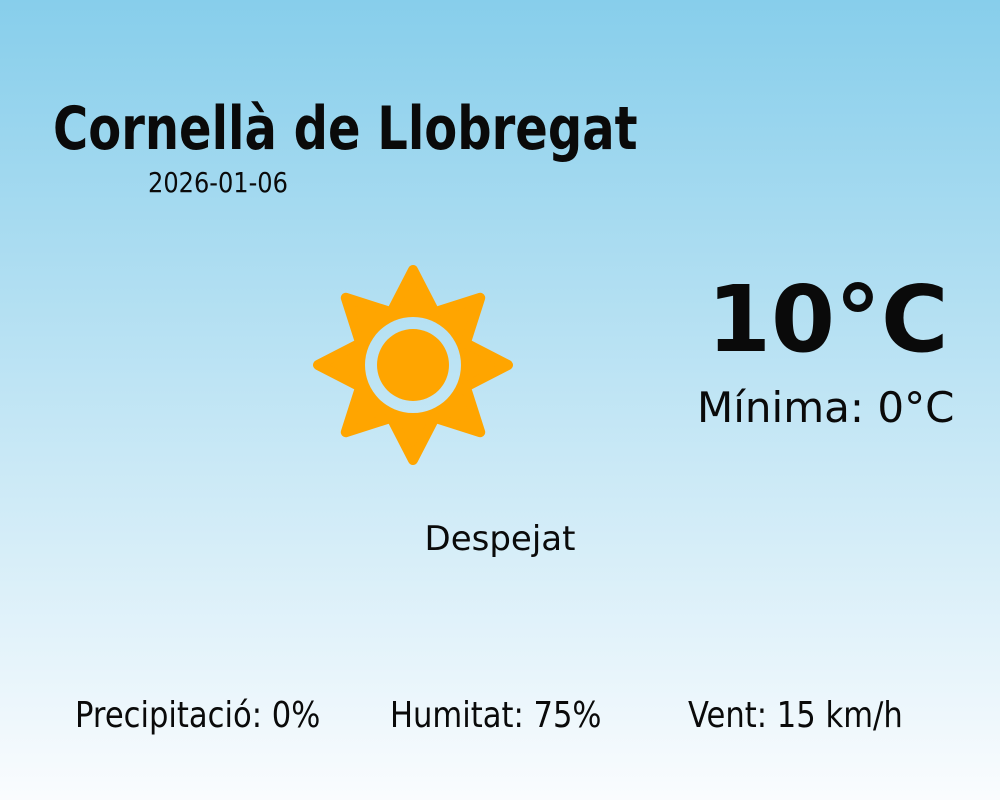 This screenshot has width=1000, height=800. I want to click on sun-icon, so click(413, 365).